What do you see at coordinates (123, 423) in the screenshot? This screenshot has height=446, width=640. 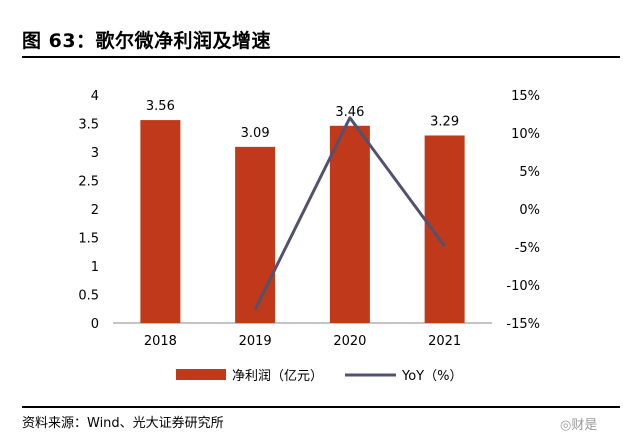 I see `source-note: 资料来源：Wind、光大证券研究所` at bounding box center [123, 423].